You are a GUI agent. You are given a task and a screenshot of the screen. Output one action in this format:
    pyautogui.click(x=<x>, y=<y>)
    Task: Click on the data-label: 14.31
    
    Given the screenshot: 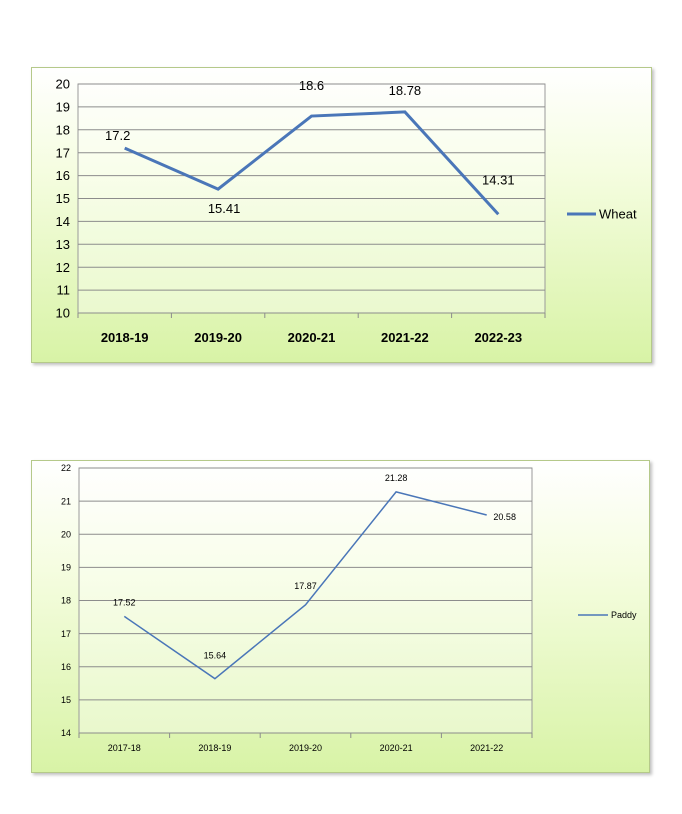 What is the action you would take?
    pyautogui.click(x=498, y=179)
    